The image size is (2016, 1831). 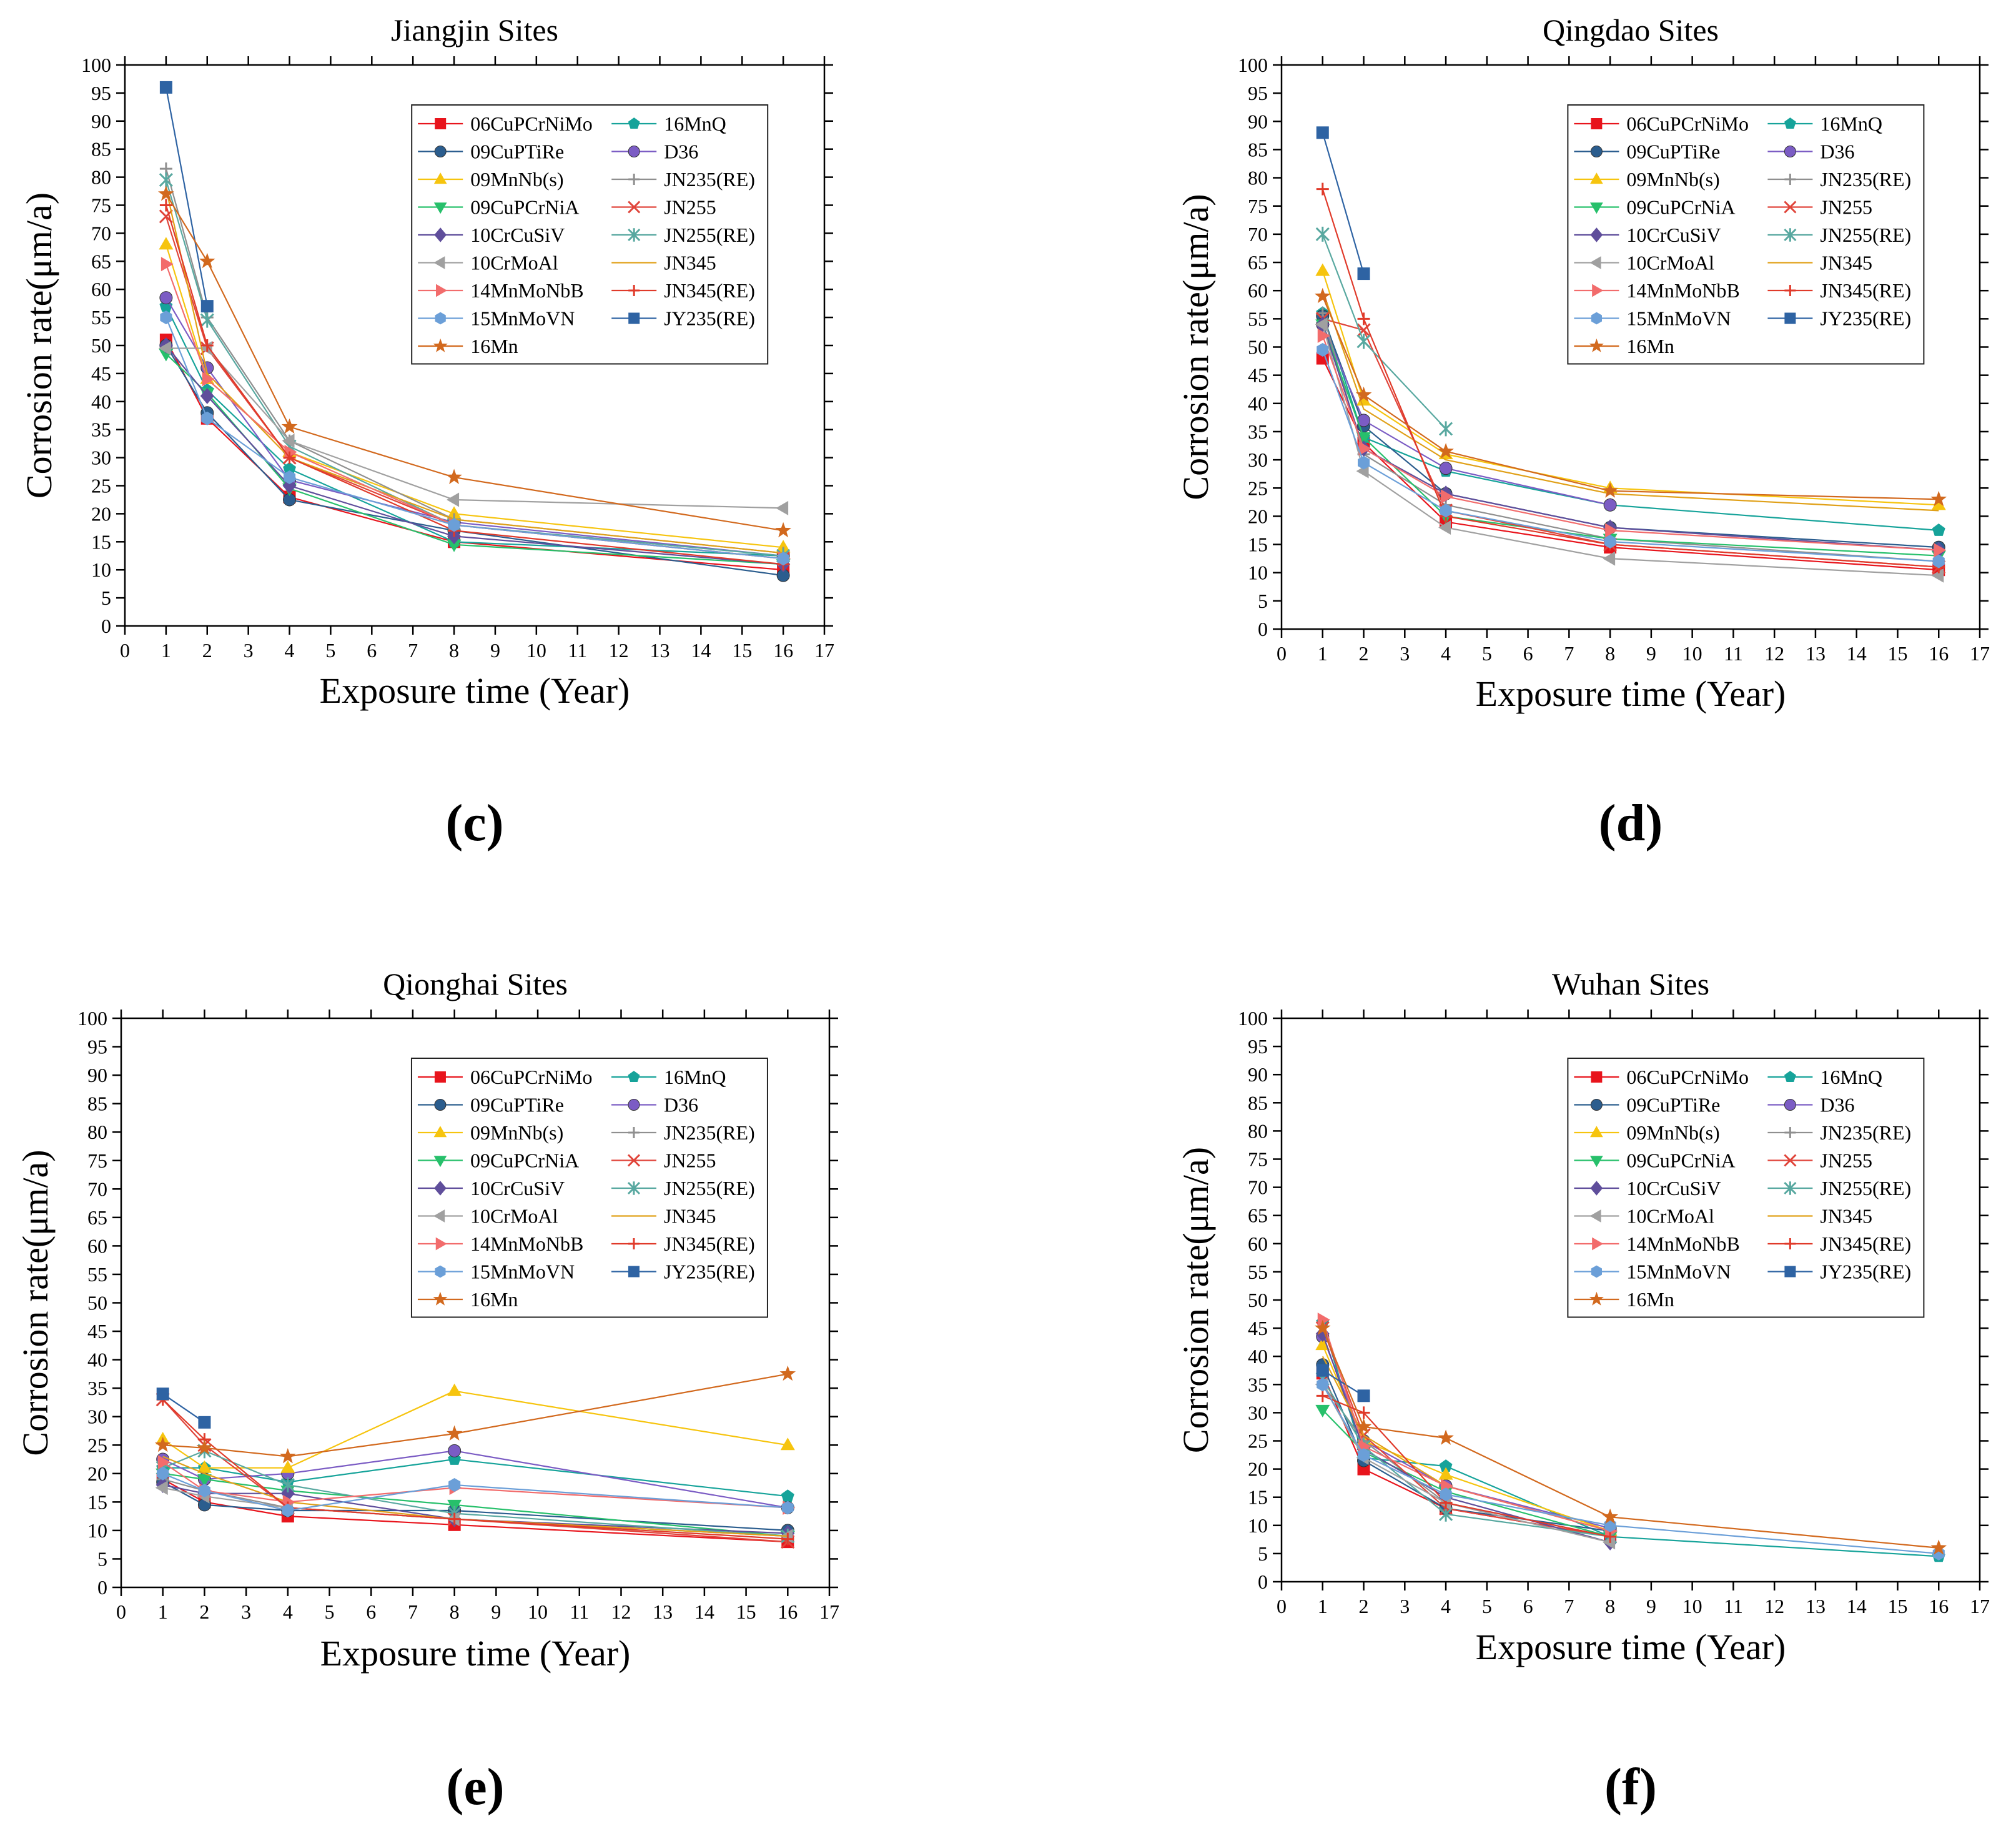 What do you see at coordinates (517, 1105) in the screenshot?
I see `legend-label: 09CuPTiRe` at bounding box center [517, 1105].